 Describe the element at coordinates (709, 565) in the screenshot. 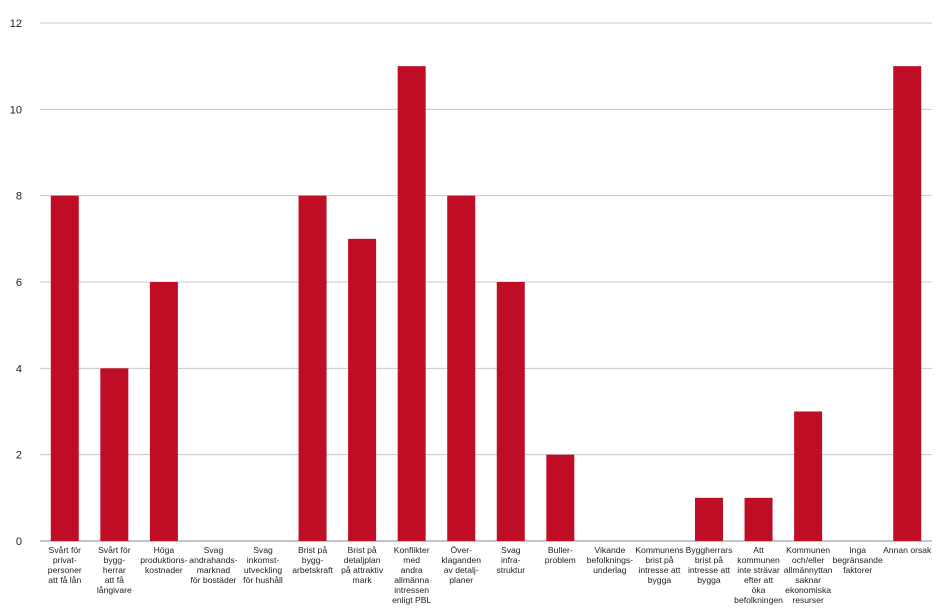

I see `x-tick-label: Byggherrars brist på intresse att bygga` at that location.